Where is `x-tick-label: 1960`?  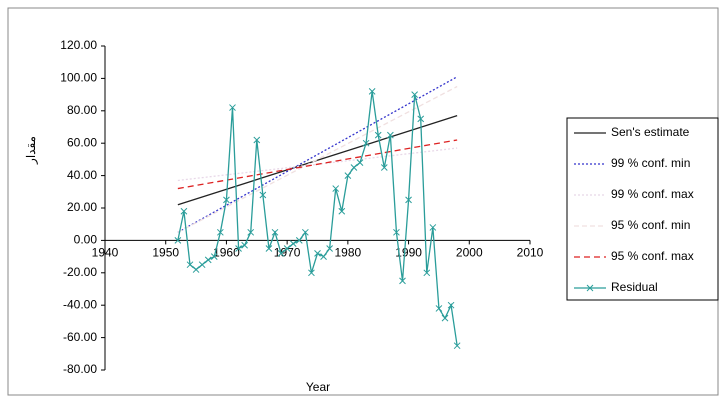 x-tick-label: 1960 is located at coordinates (226, 253).